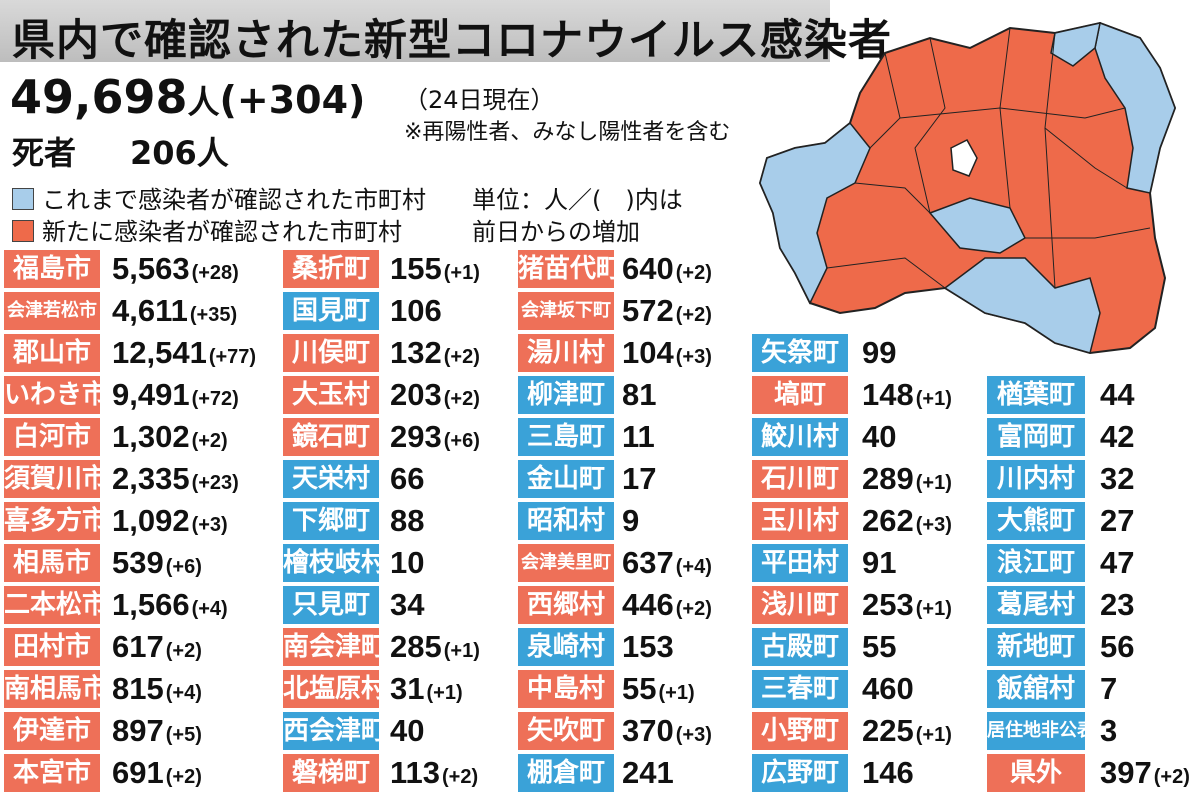  I want to click on case-count: 34, so click(407, 604).